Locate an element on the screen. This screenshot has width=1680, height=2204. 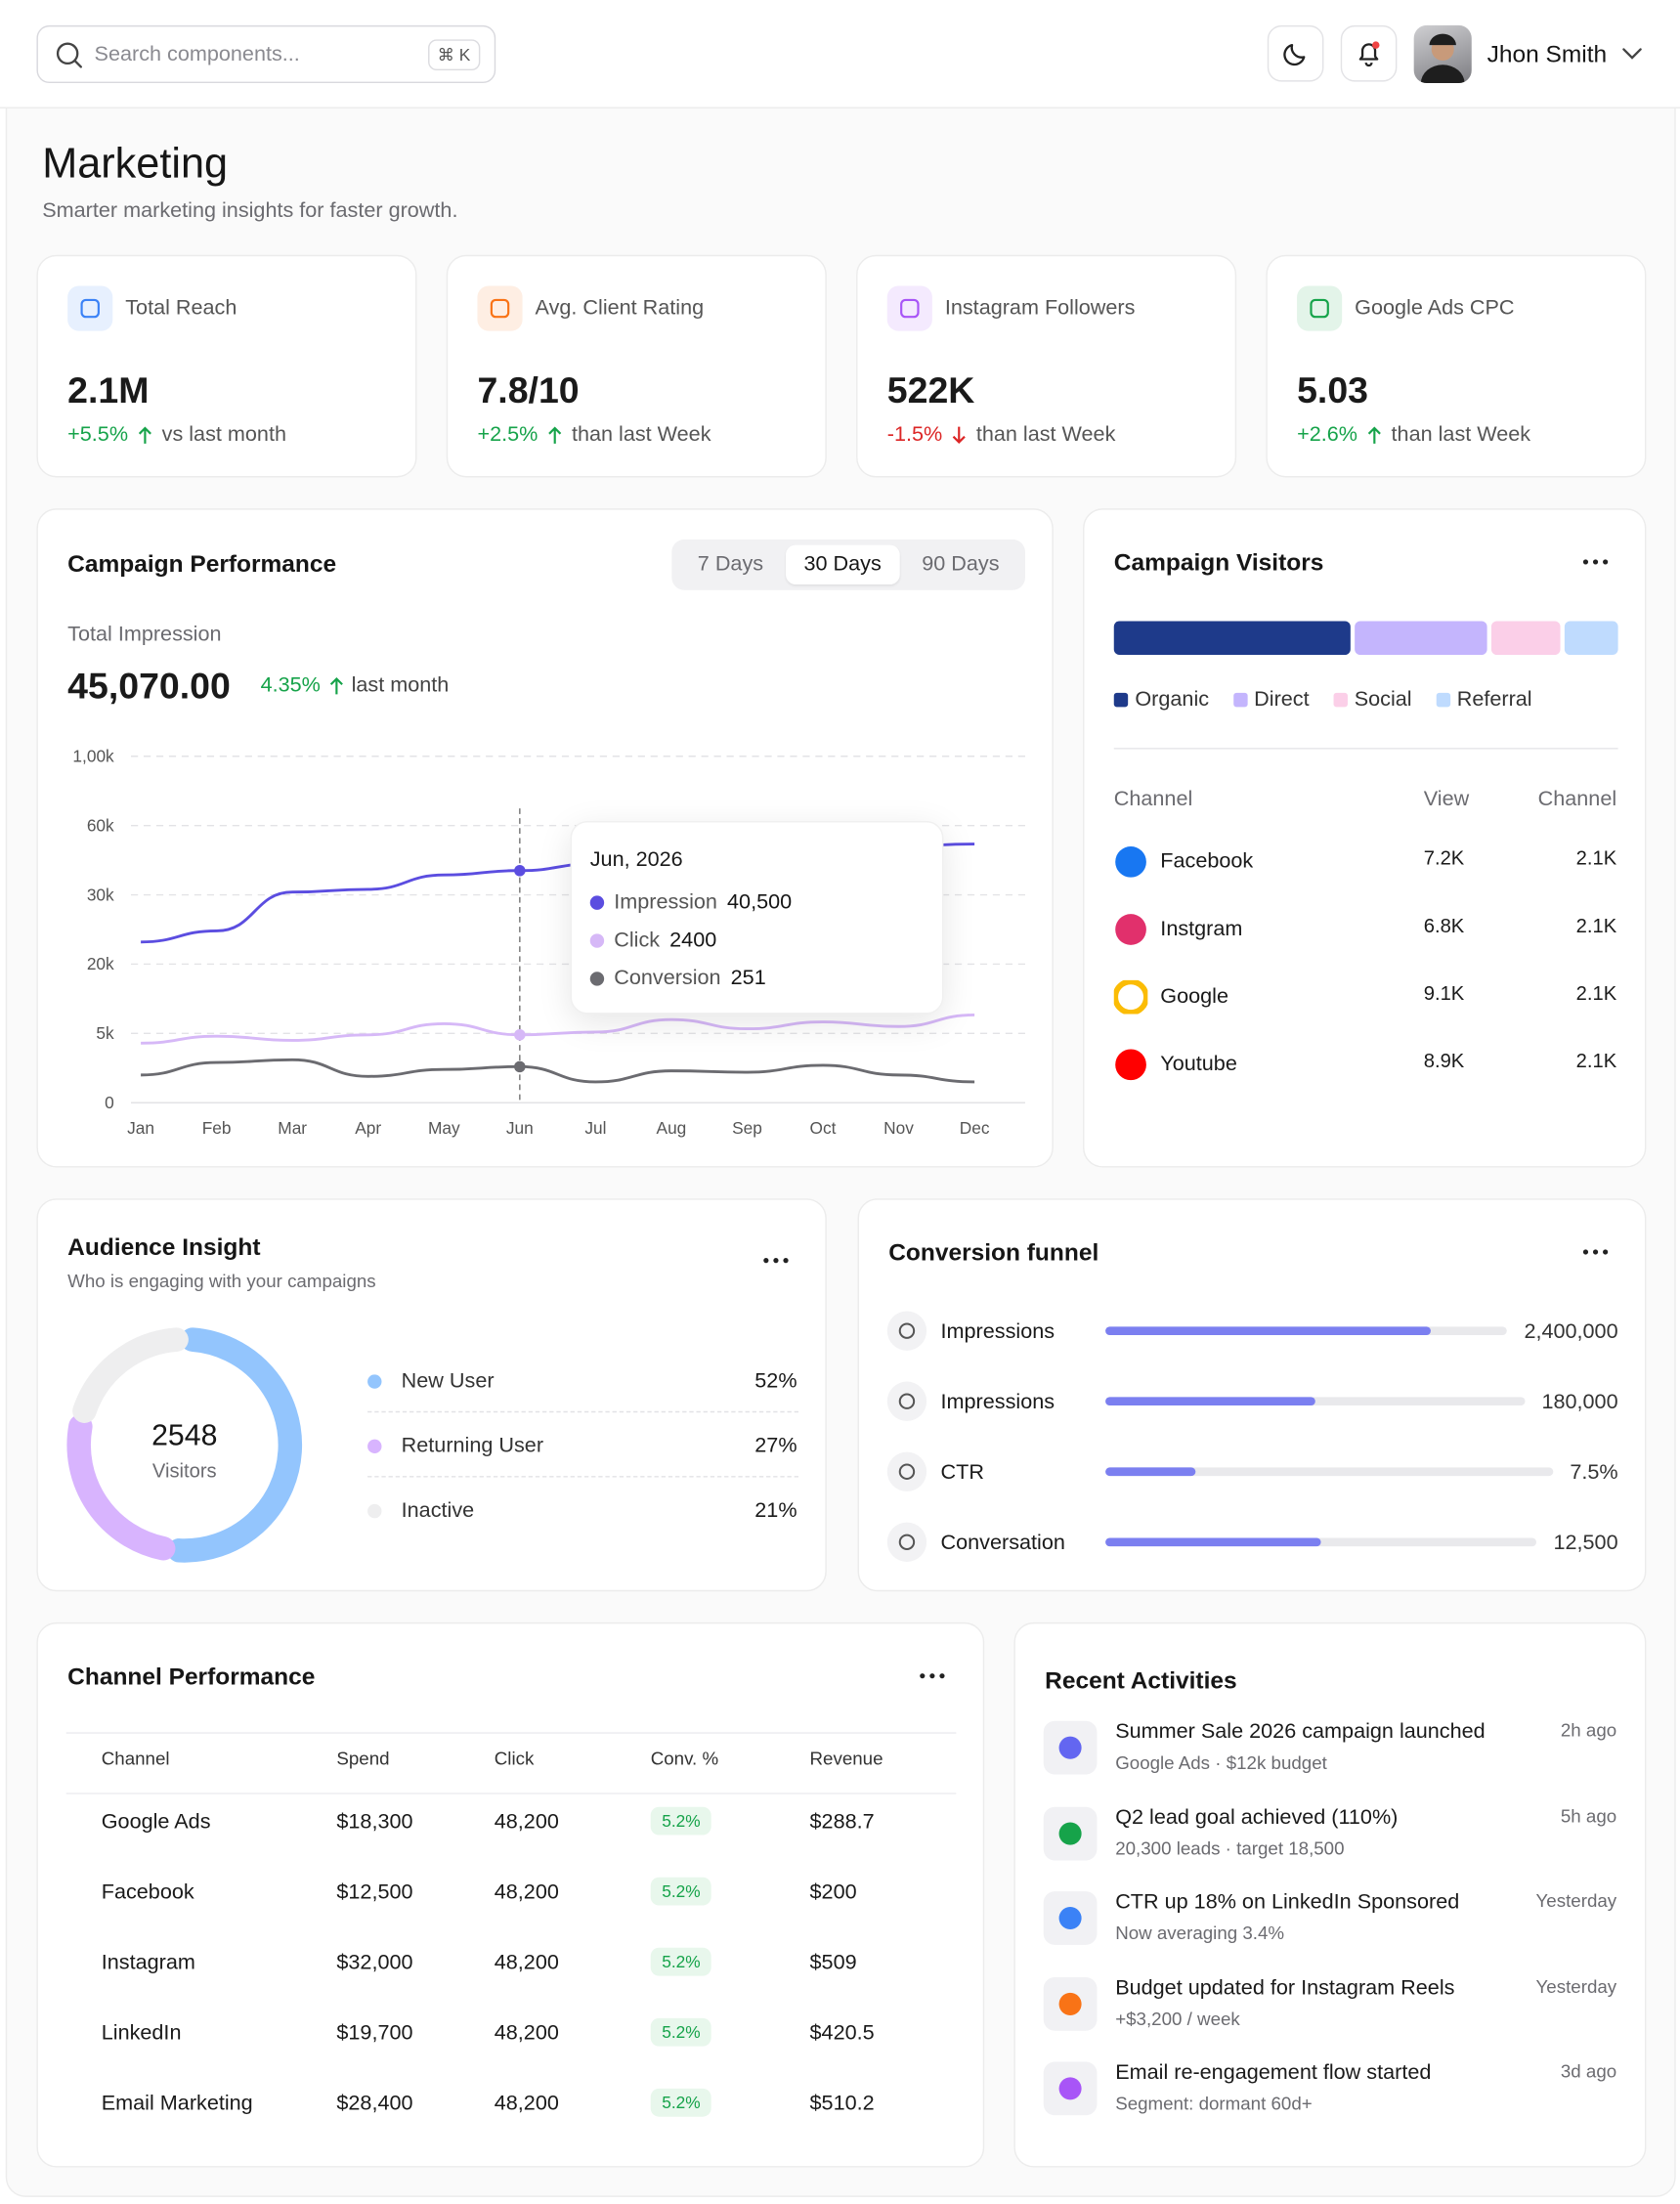
y-tick-label: 1,00k is located at coordinates (93, 756).